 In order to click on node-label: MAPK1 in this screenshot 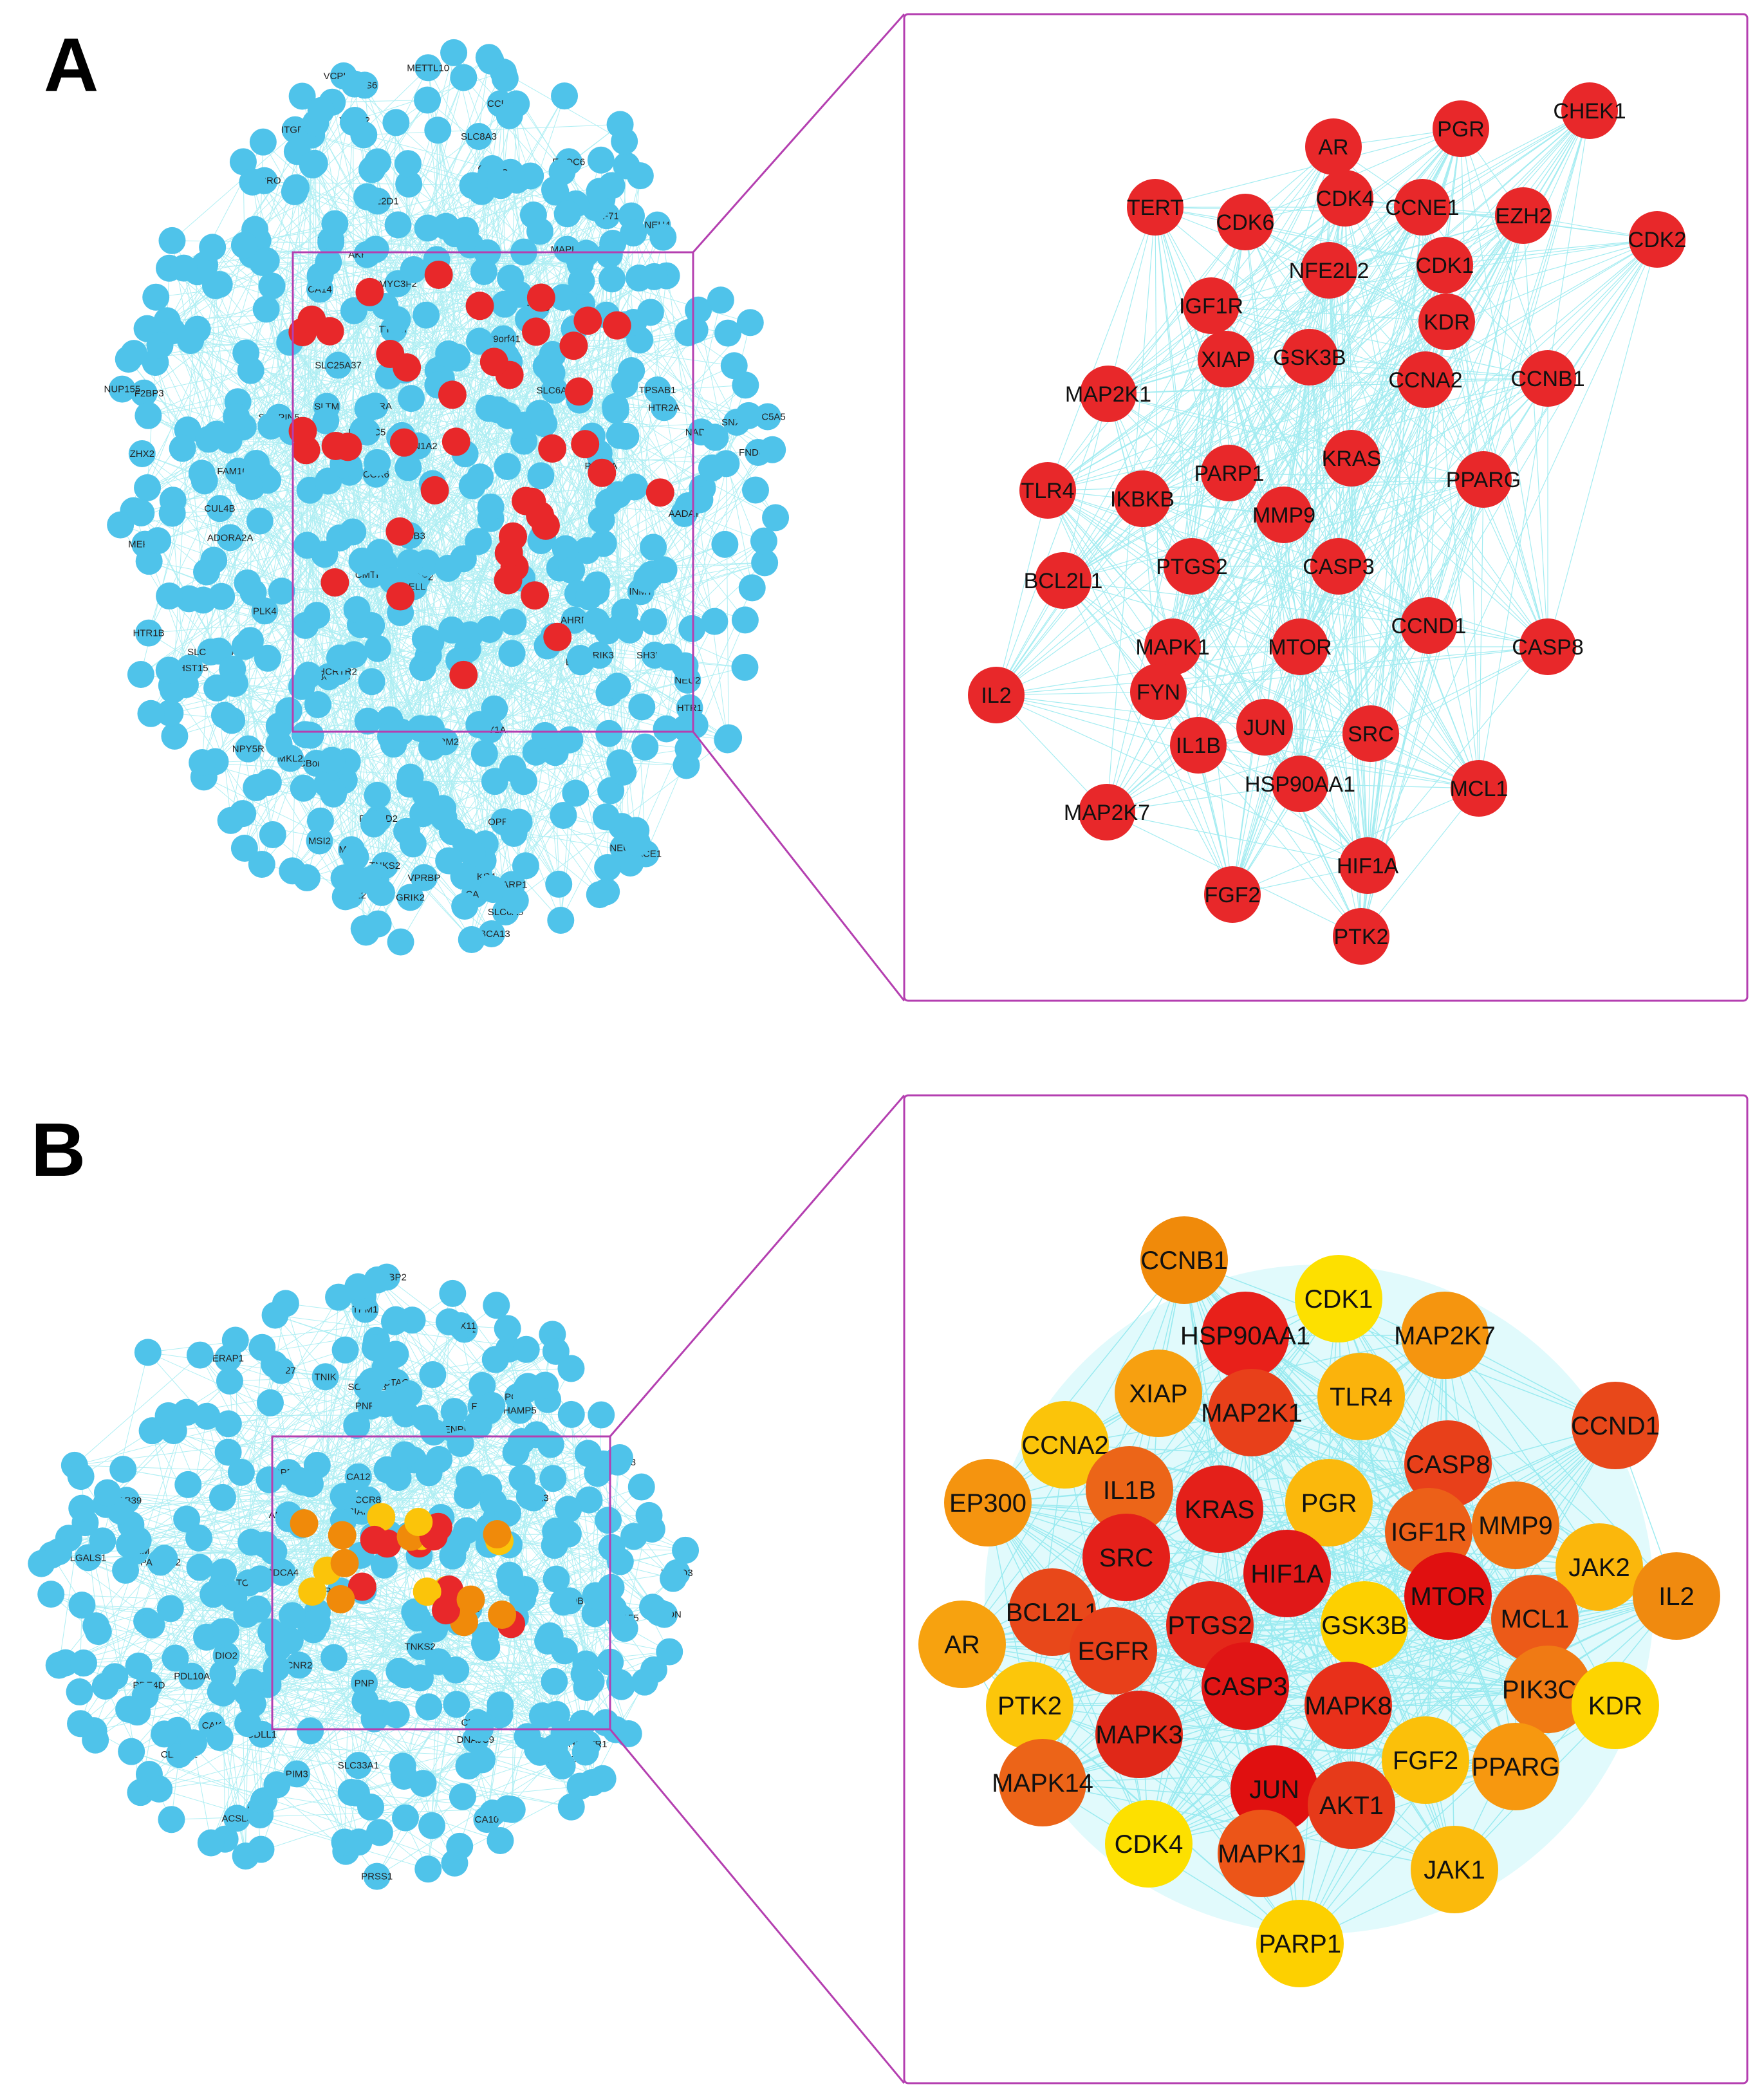, I will do `click(1261, 1854)`.